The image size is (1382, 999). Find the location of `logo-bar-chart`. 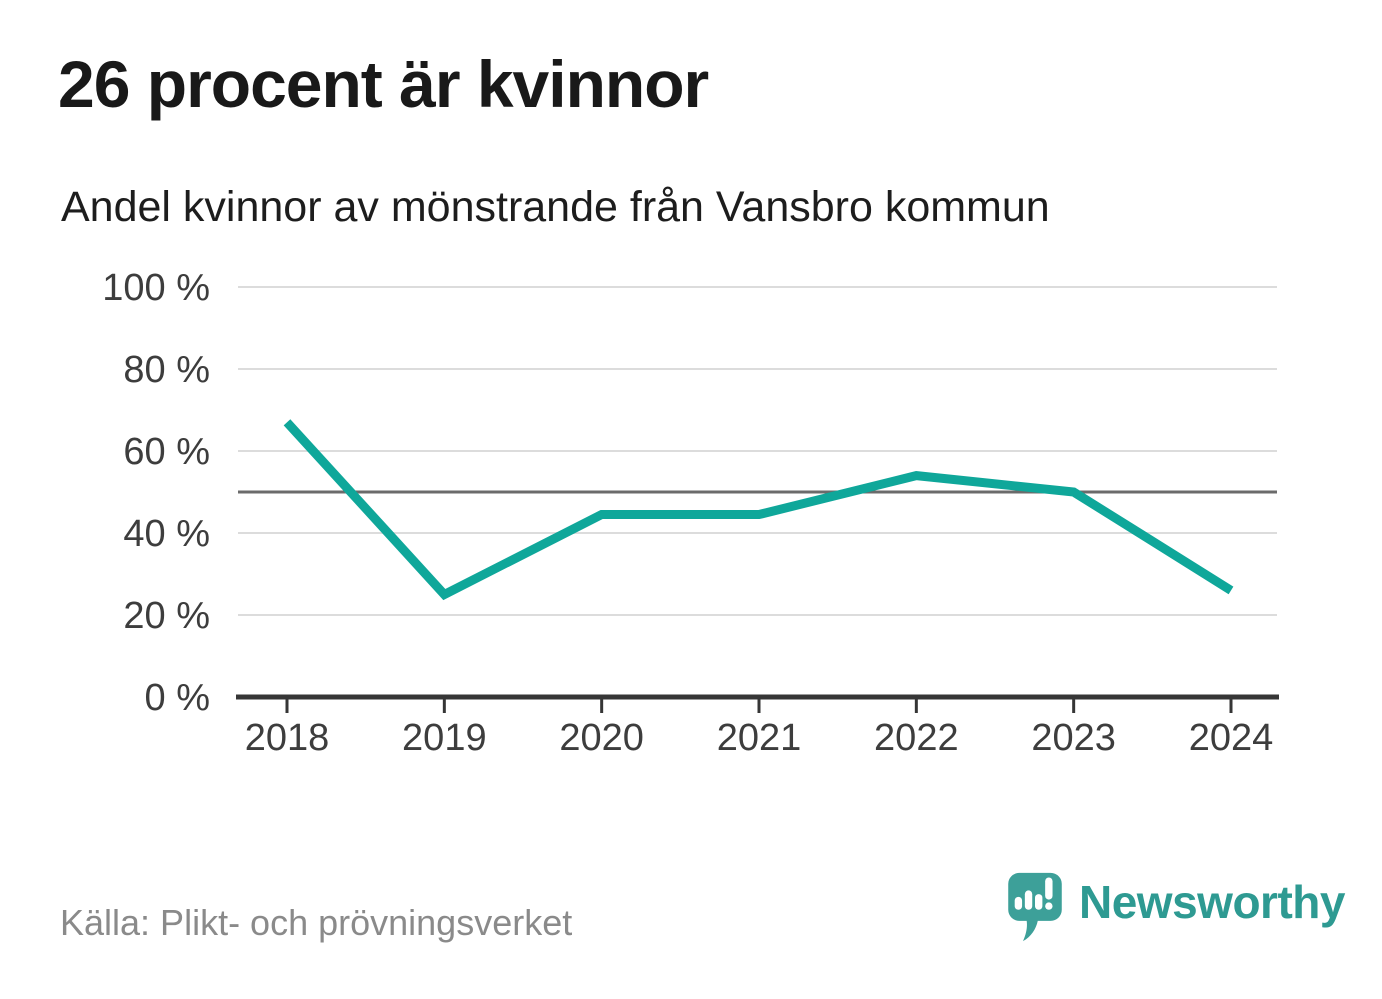

logo-bar-chart is located at coordinates (1028, 900).